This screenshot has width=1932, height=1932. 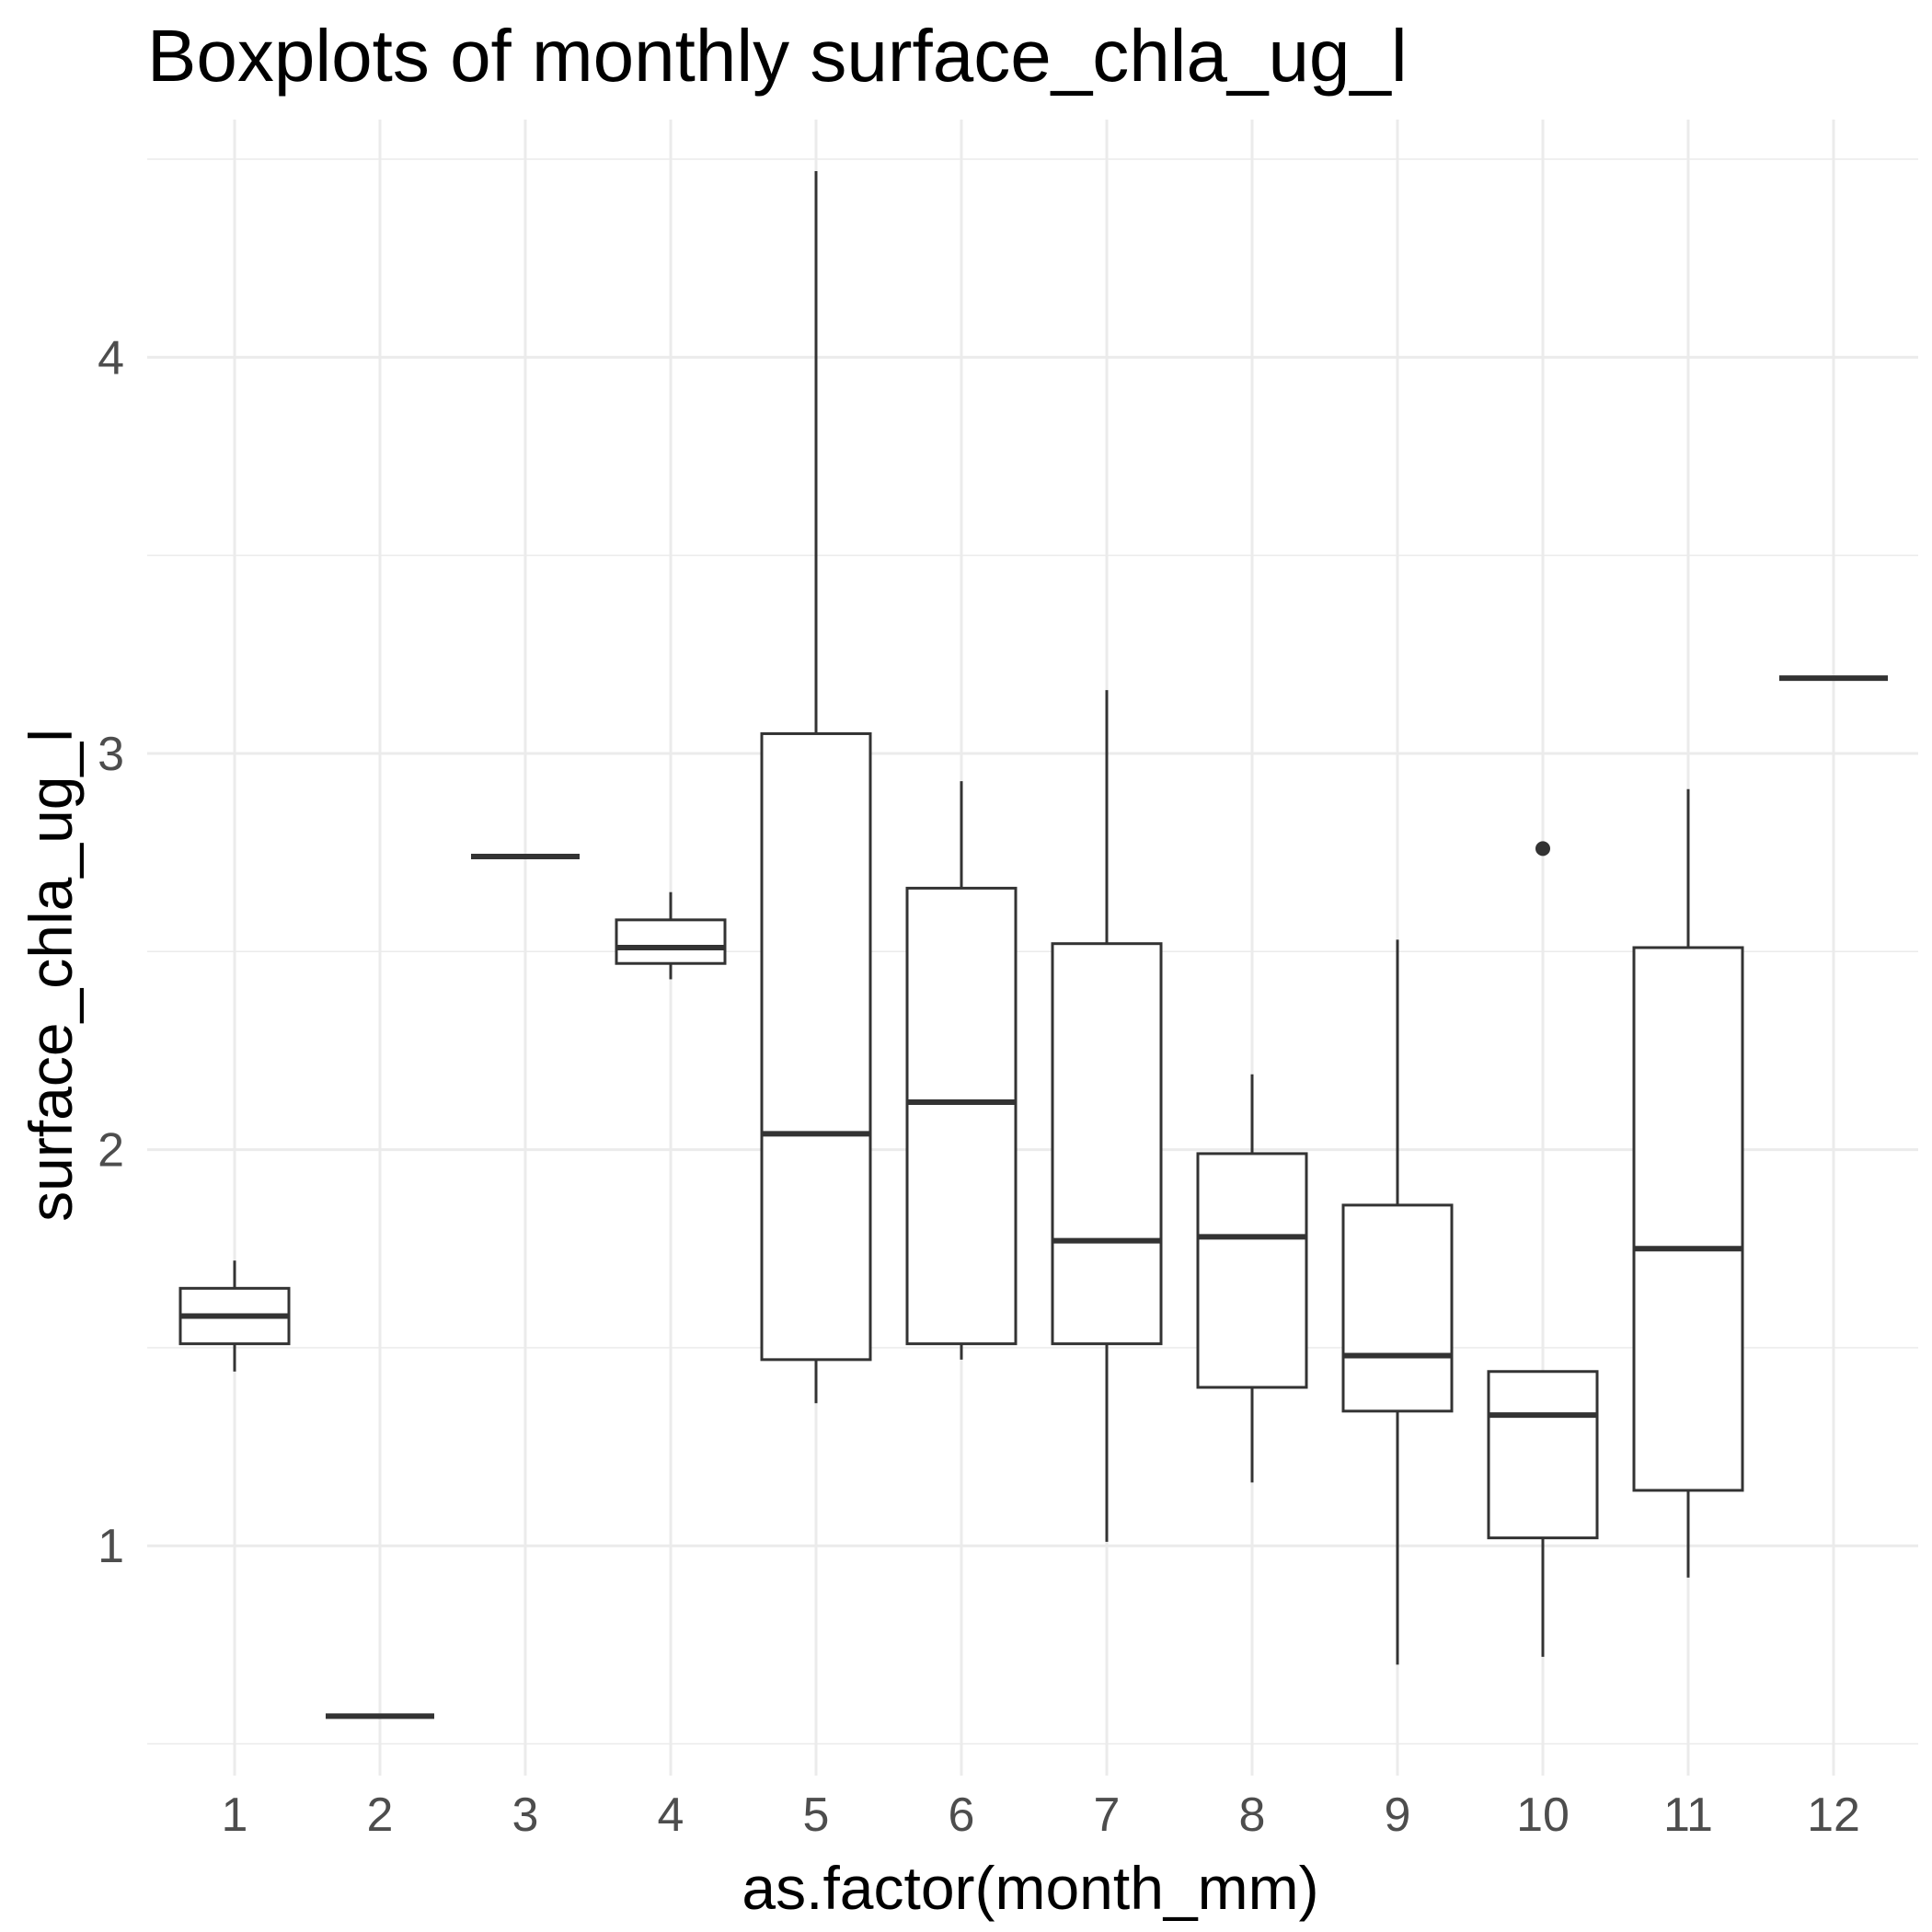 I want to click on x-axis-title: as.factor(month_mm), so click(x=1030, y=1888).